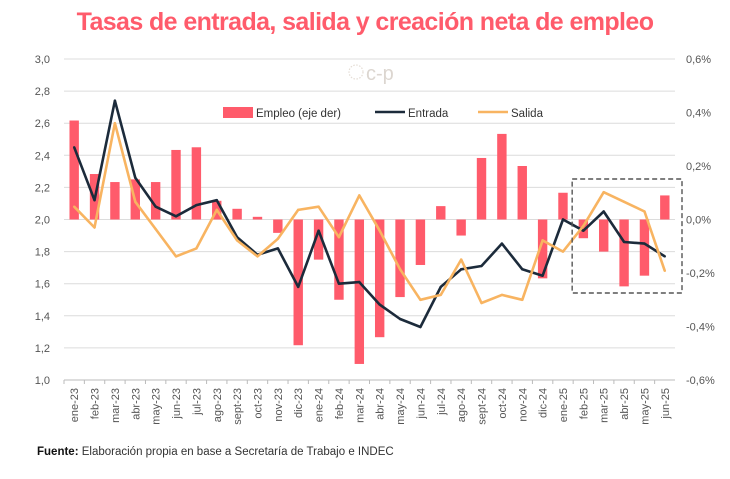 This screenshot has height=479, width=730. I want to click on x-tick-label: jun-24, so click(421, 404).